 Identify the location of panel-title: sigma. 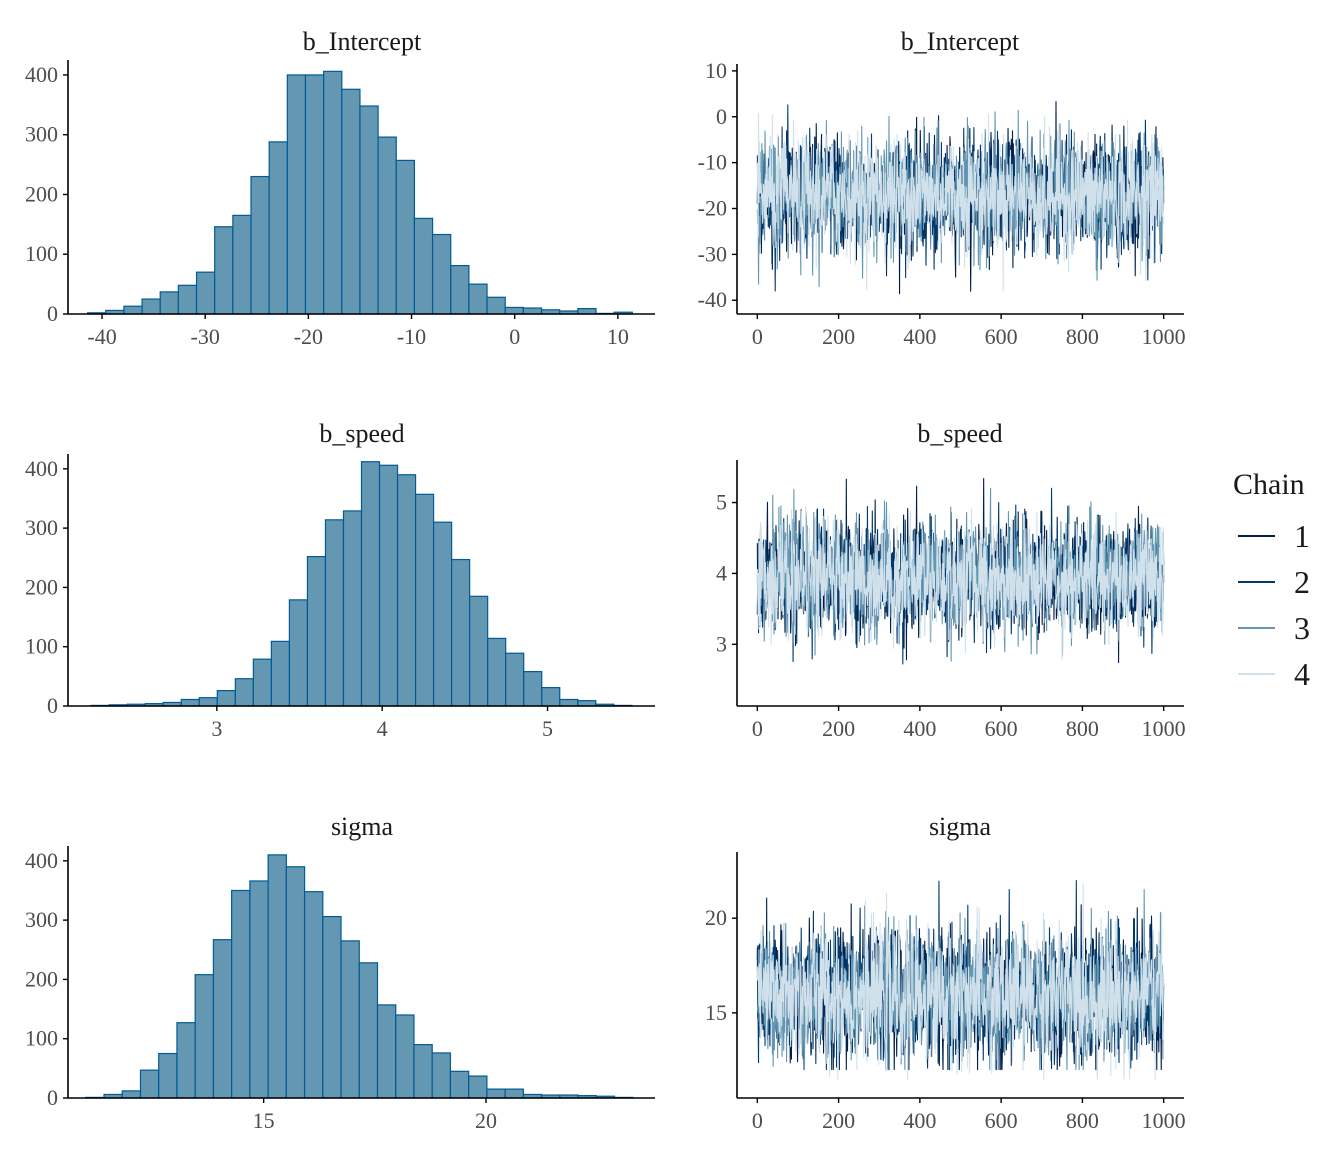
(362, 826).